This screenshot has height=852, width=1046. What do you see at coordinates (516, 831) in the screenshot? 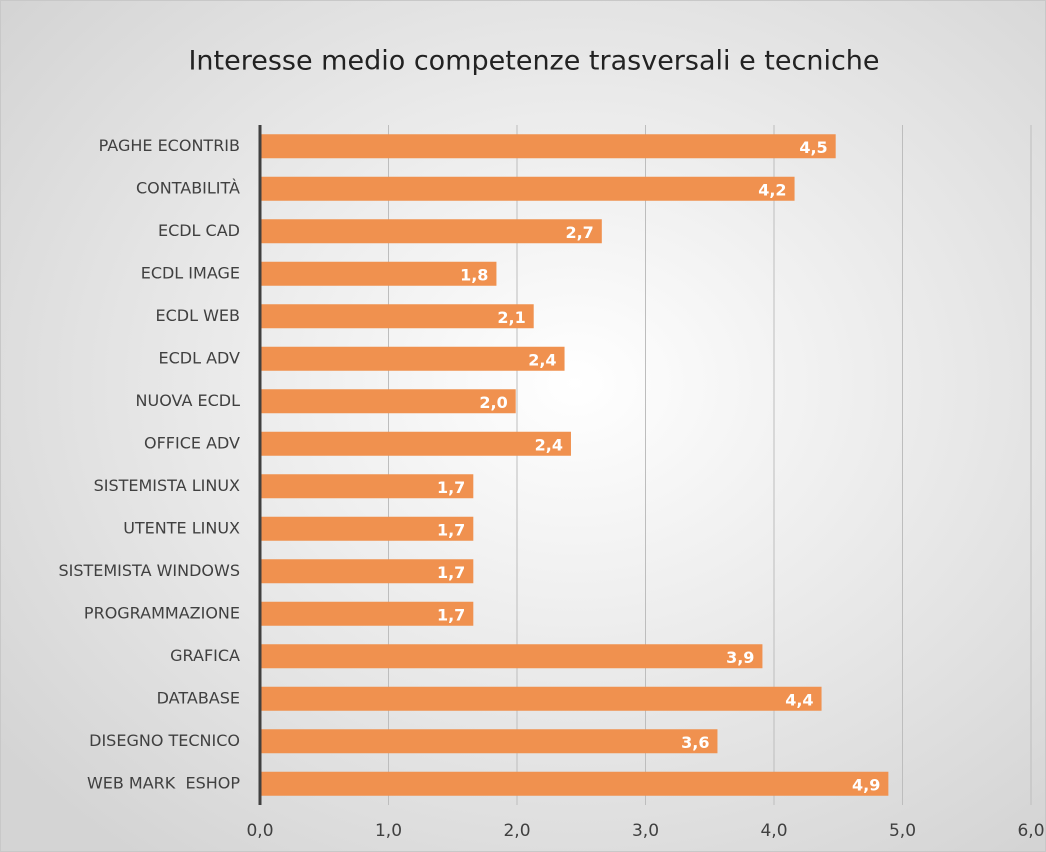
I see `x-tick-label: 2,0` at bounding box center [516, 831].